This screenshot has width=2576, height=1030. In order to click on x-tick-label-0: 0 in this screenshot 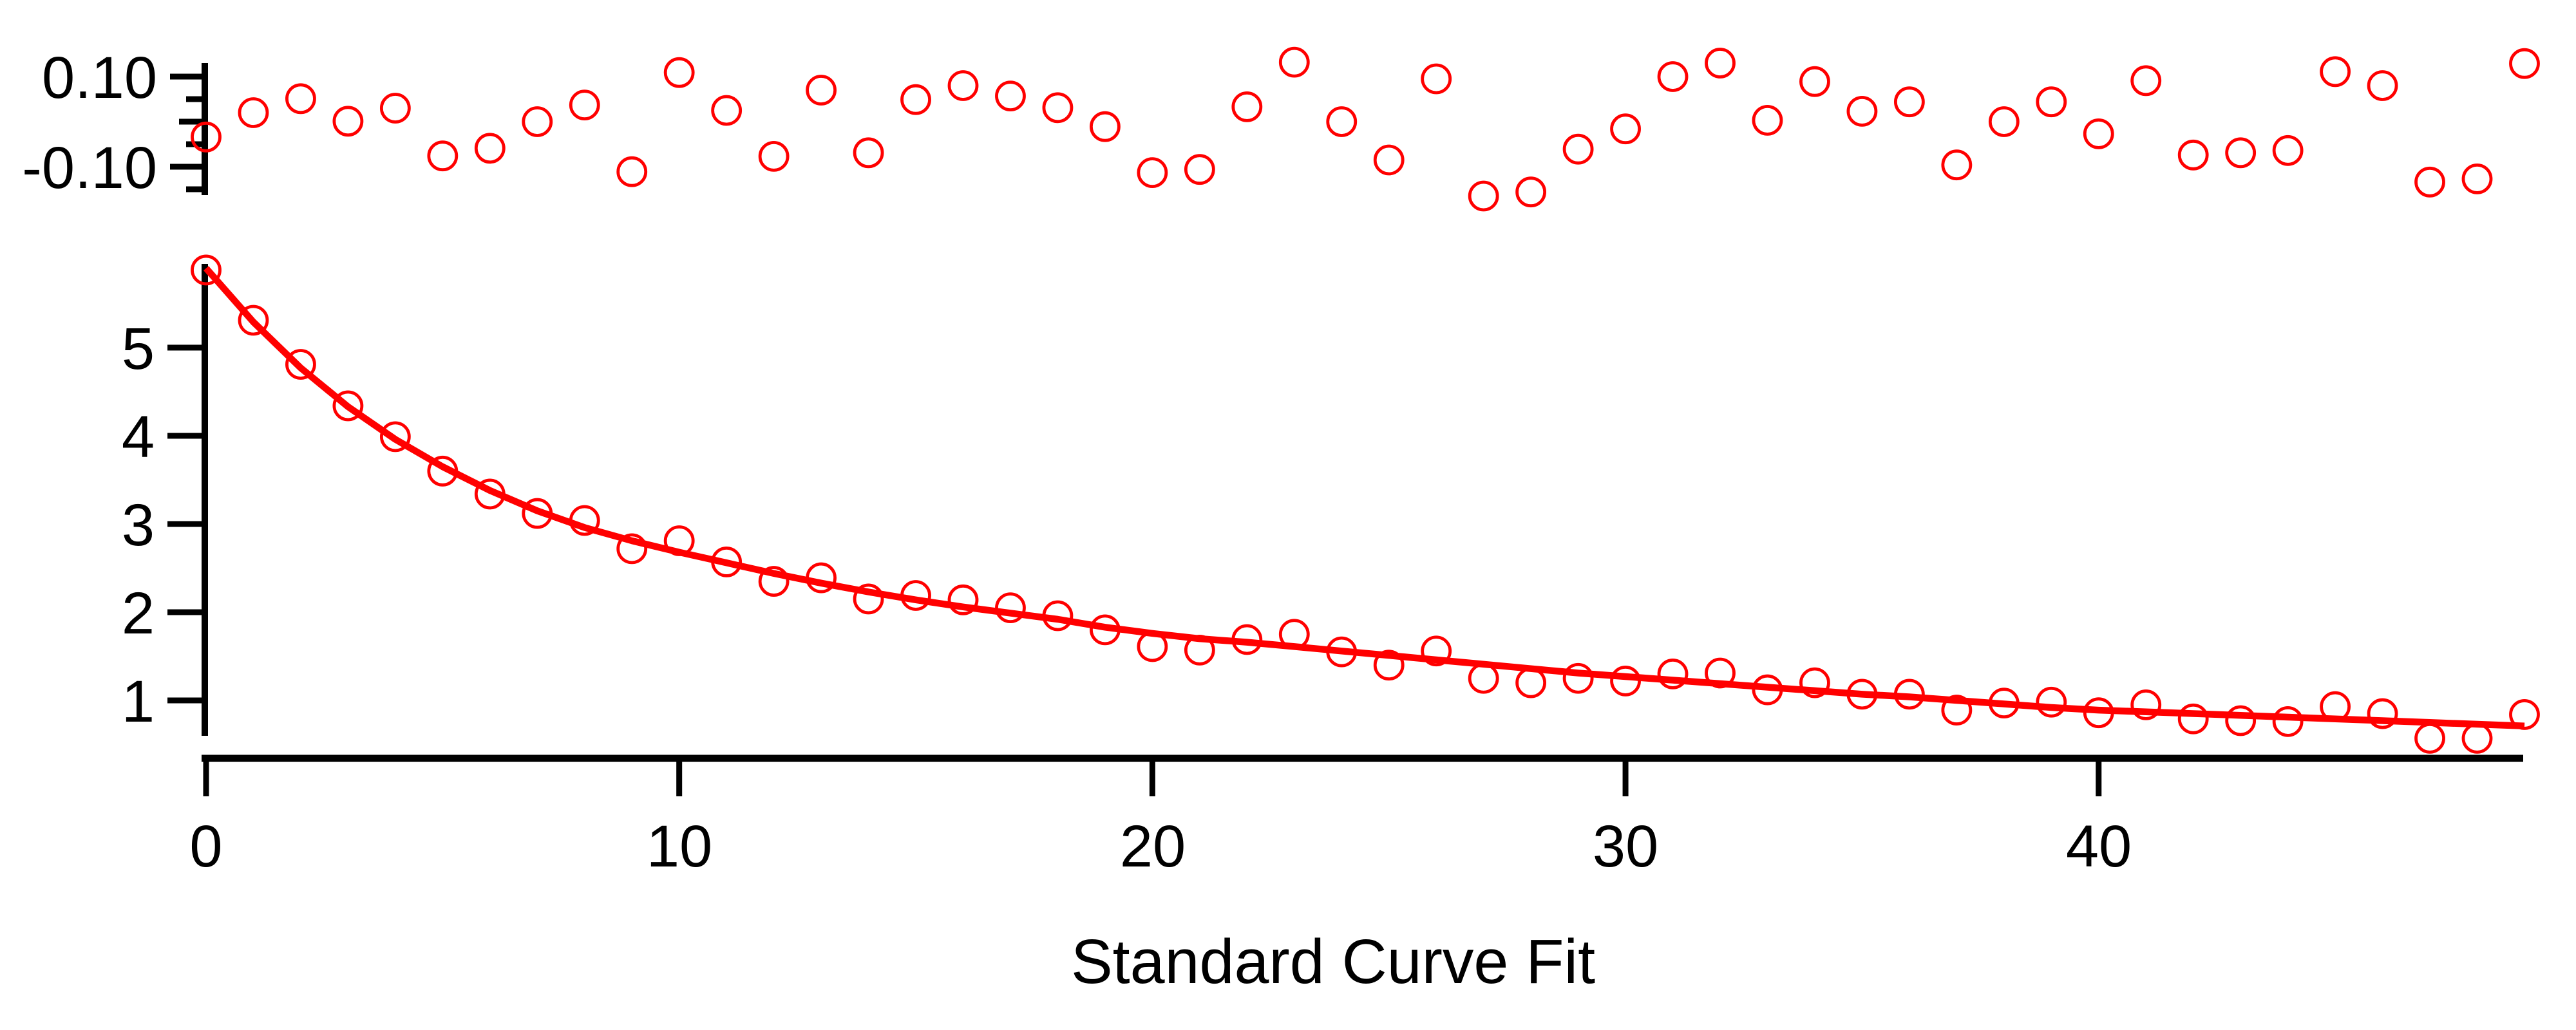, I will do `click(206, 846)`.